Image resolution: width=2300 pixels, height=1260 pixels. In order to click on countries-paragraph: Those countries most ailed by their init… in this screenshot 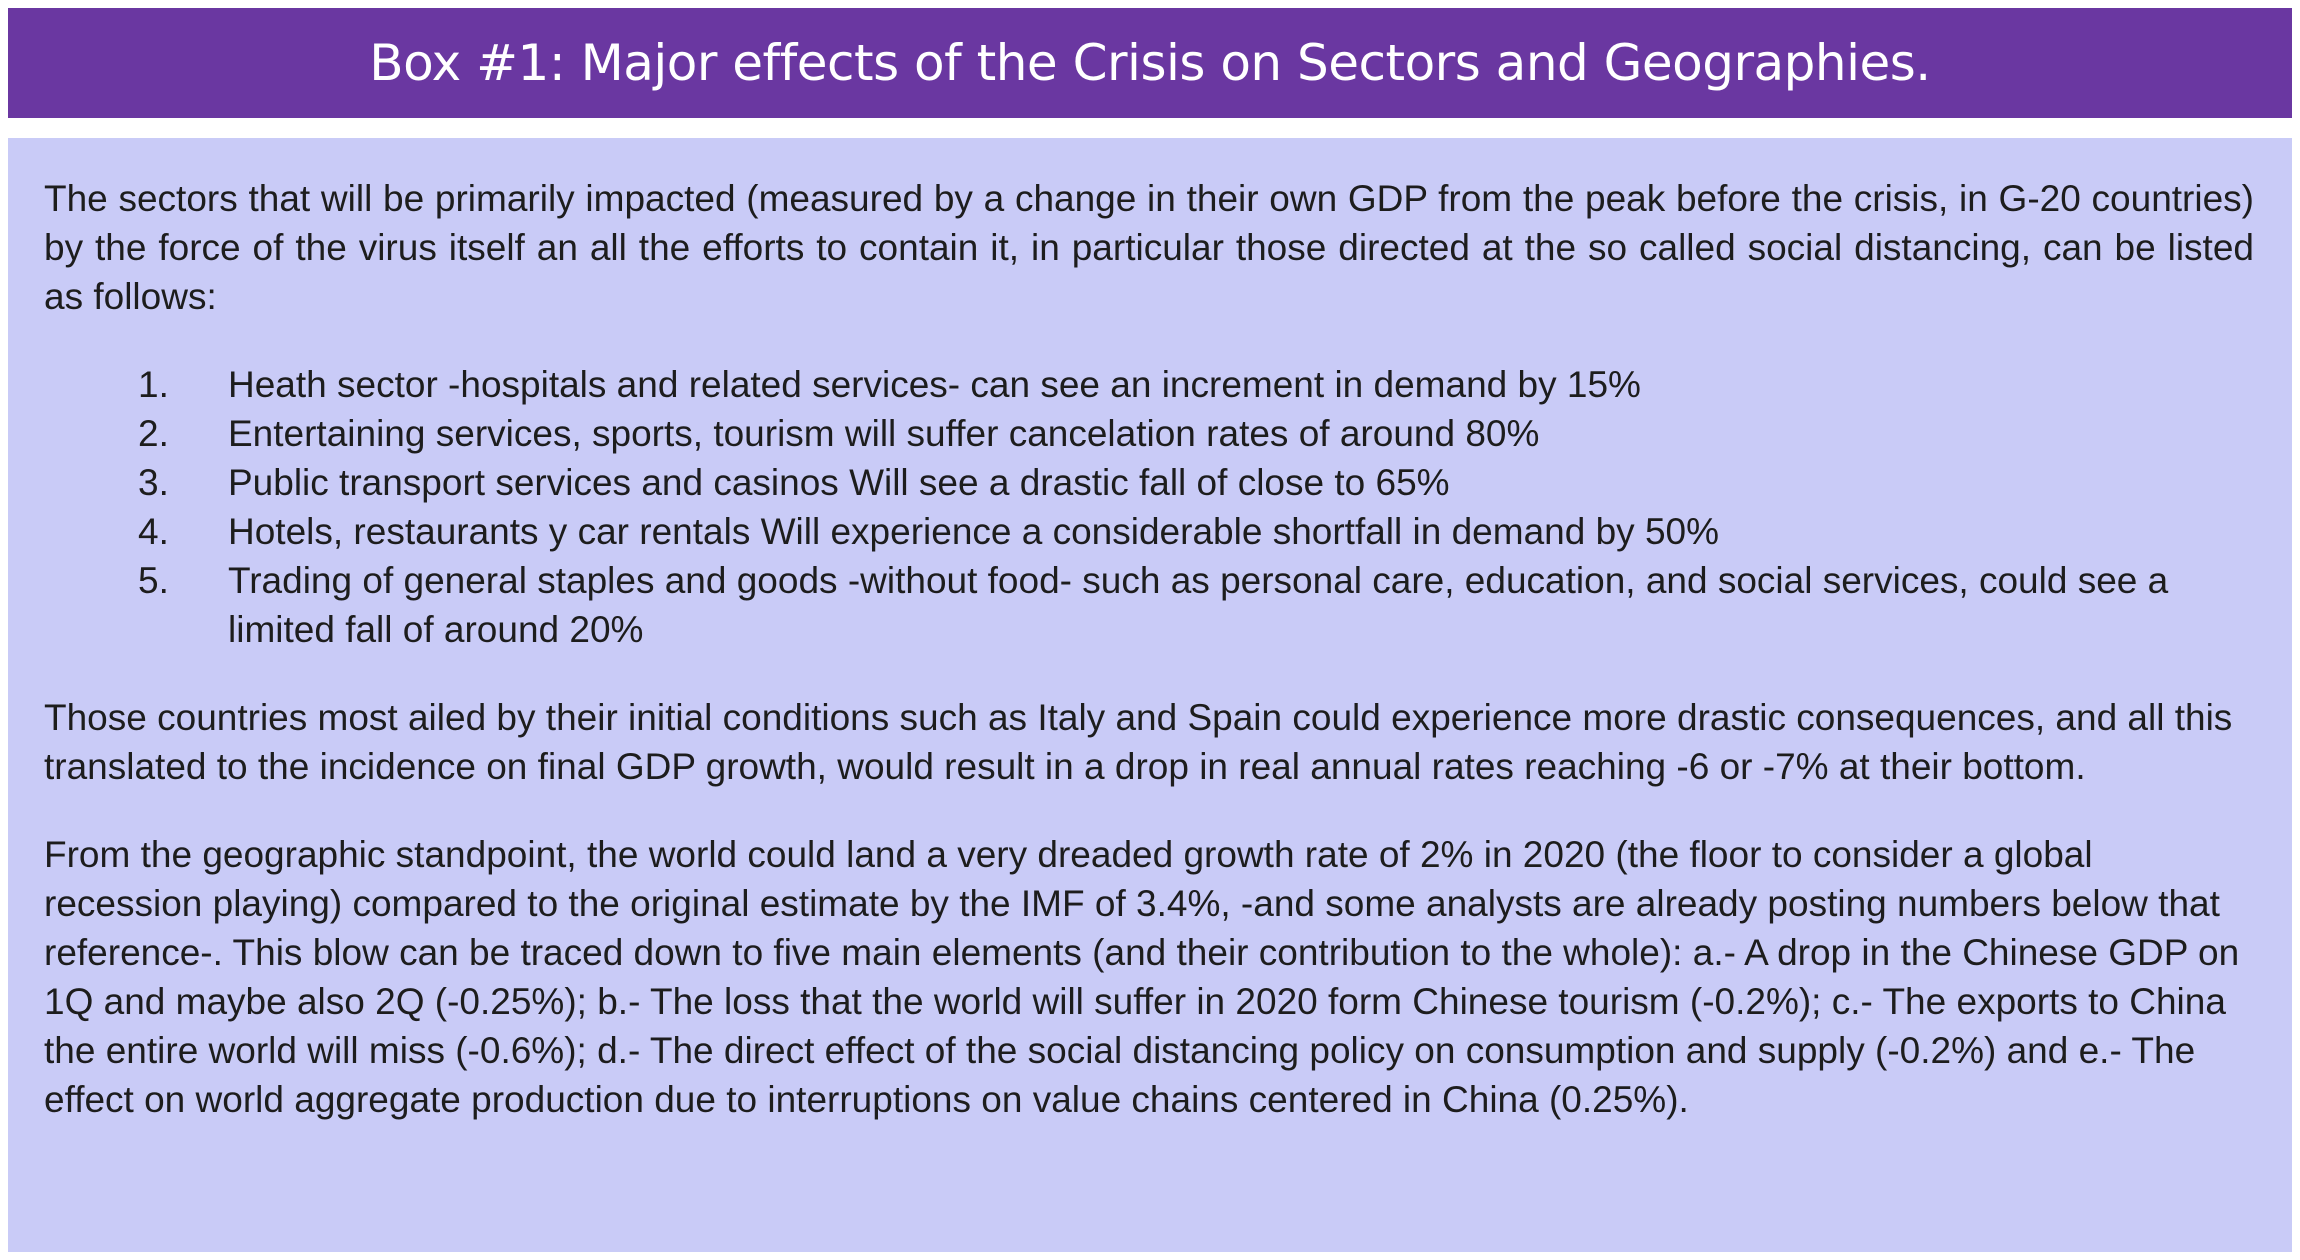, I will do `click(1138, 742)`.